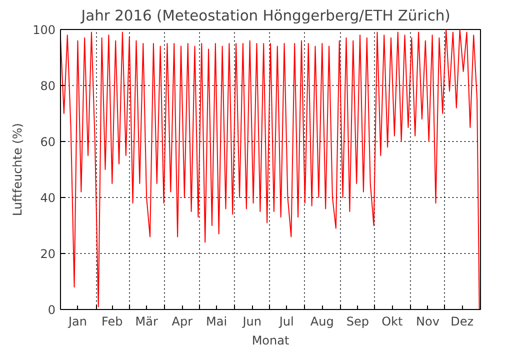 The width and height of the screenshot is (530, 350). Describe the element at coordinates (182, 321) in the screenshot. I see `x-tick-label: Apr` at that location.